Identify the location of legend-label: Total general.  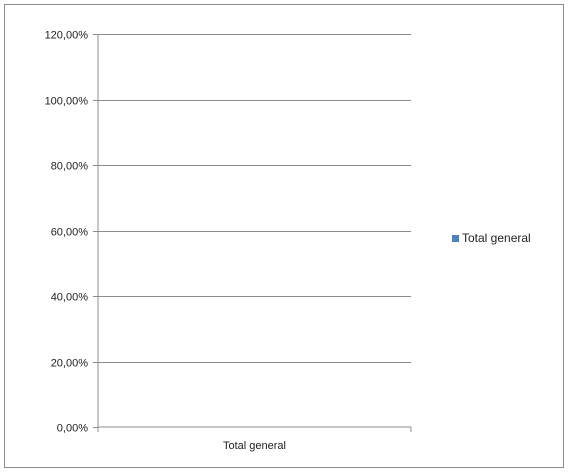
(496, 238).